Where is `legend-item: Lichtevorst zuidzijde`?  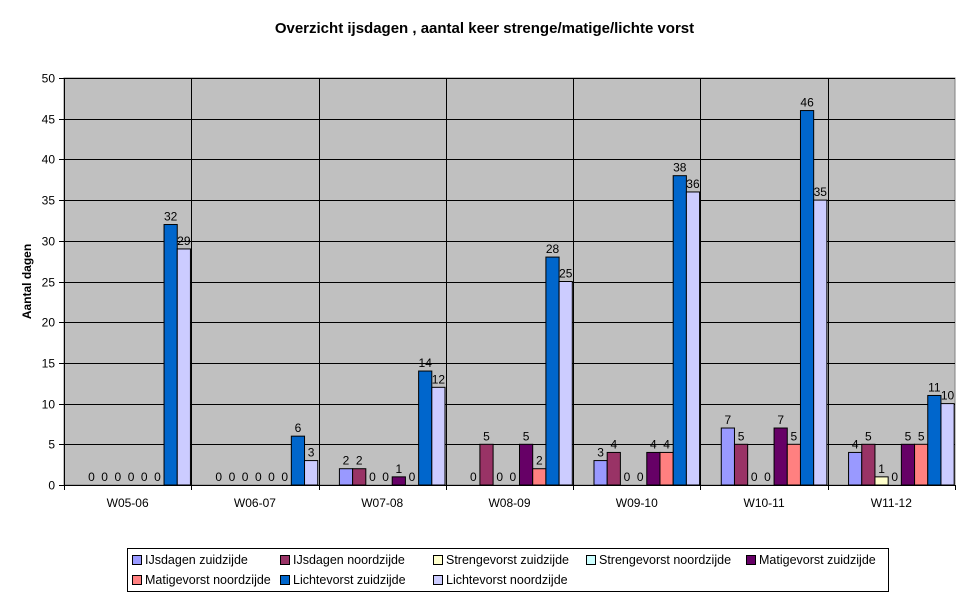 legend-item: Lichtevorst zuidzijde is located at coordinates (343, 580).